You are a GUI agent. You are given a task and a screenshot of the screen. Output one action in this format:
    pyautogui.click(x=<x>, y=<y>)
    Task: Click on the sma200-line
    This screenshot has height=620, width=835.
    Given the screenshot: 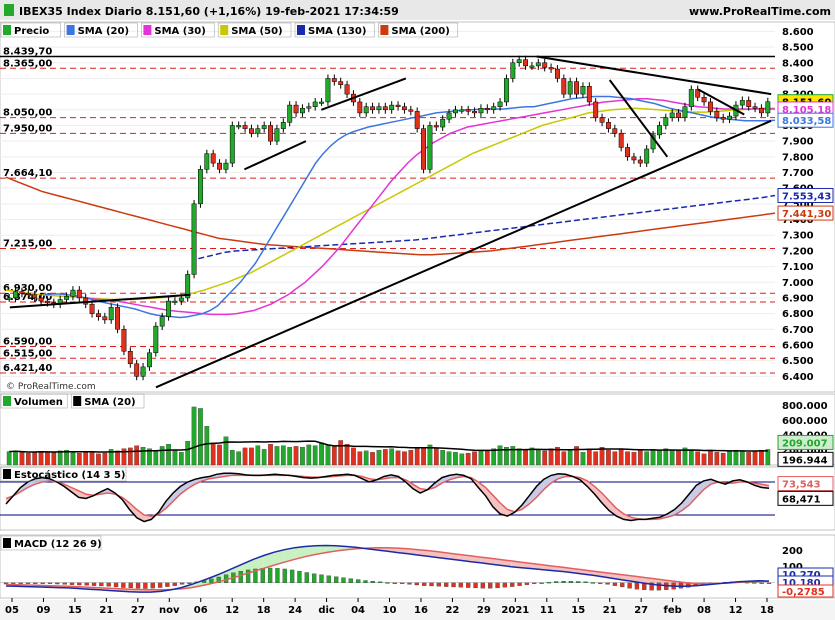 What is the action you would take?
    pyautogui.click(x=390, y=216)
    